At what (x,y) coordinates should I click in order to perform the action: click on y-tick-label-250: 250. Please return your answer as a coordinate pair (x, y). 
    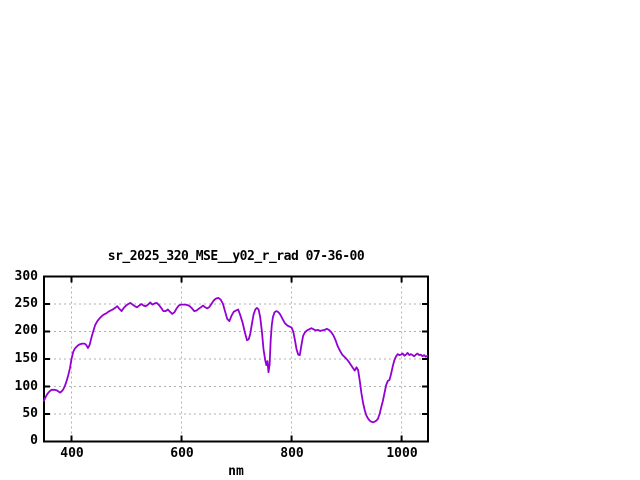
    Looking at the image, I should click on (26, 303).